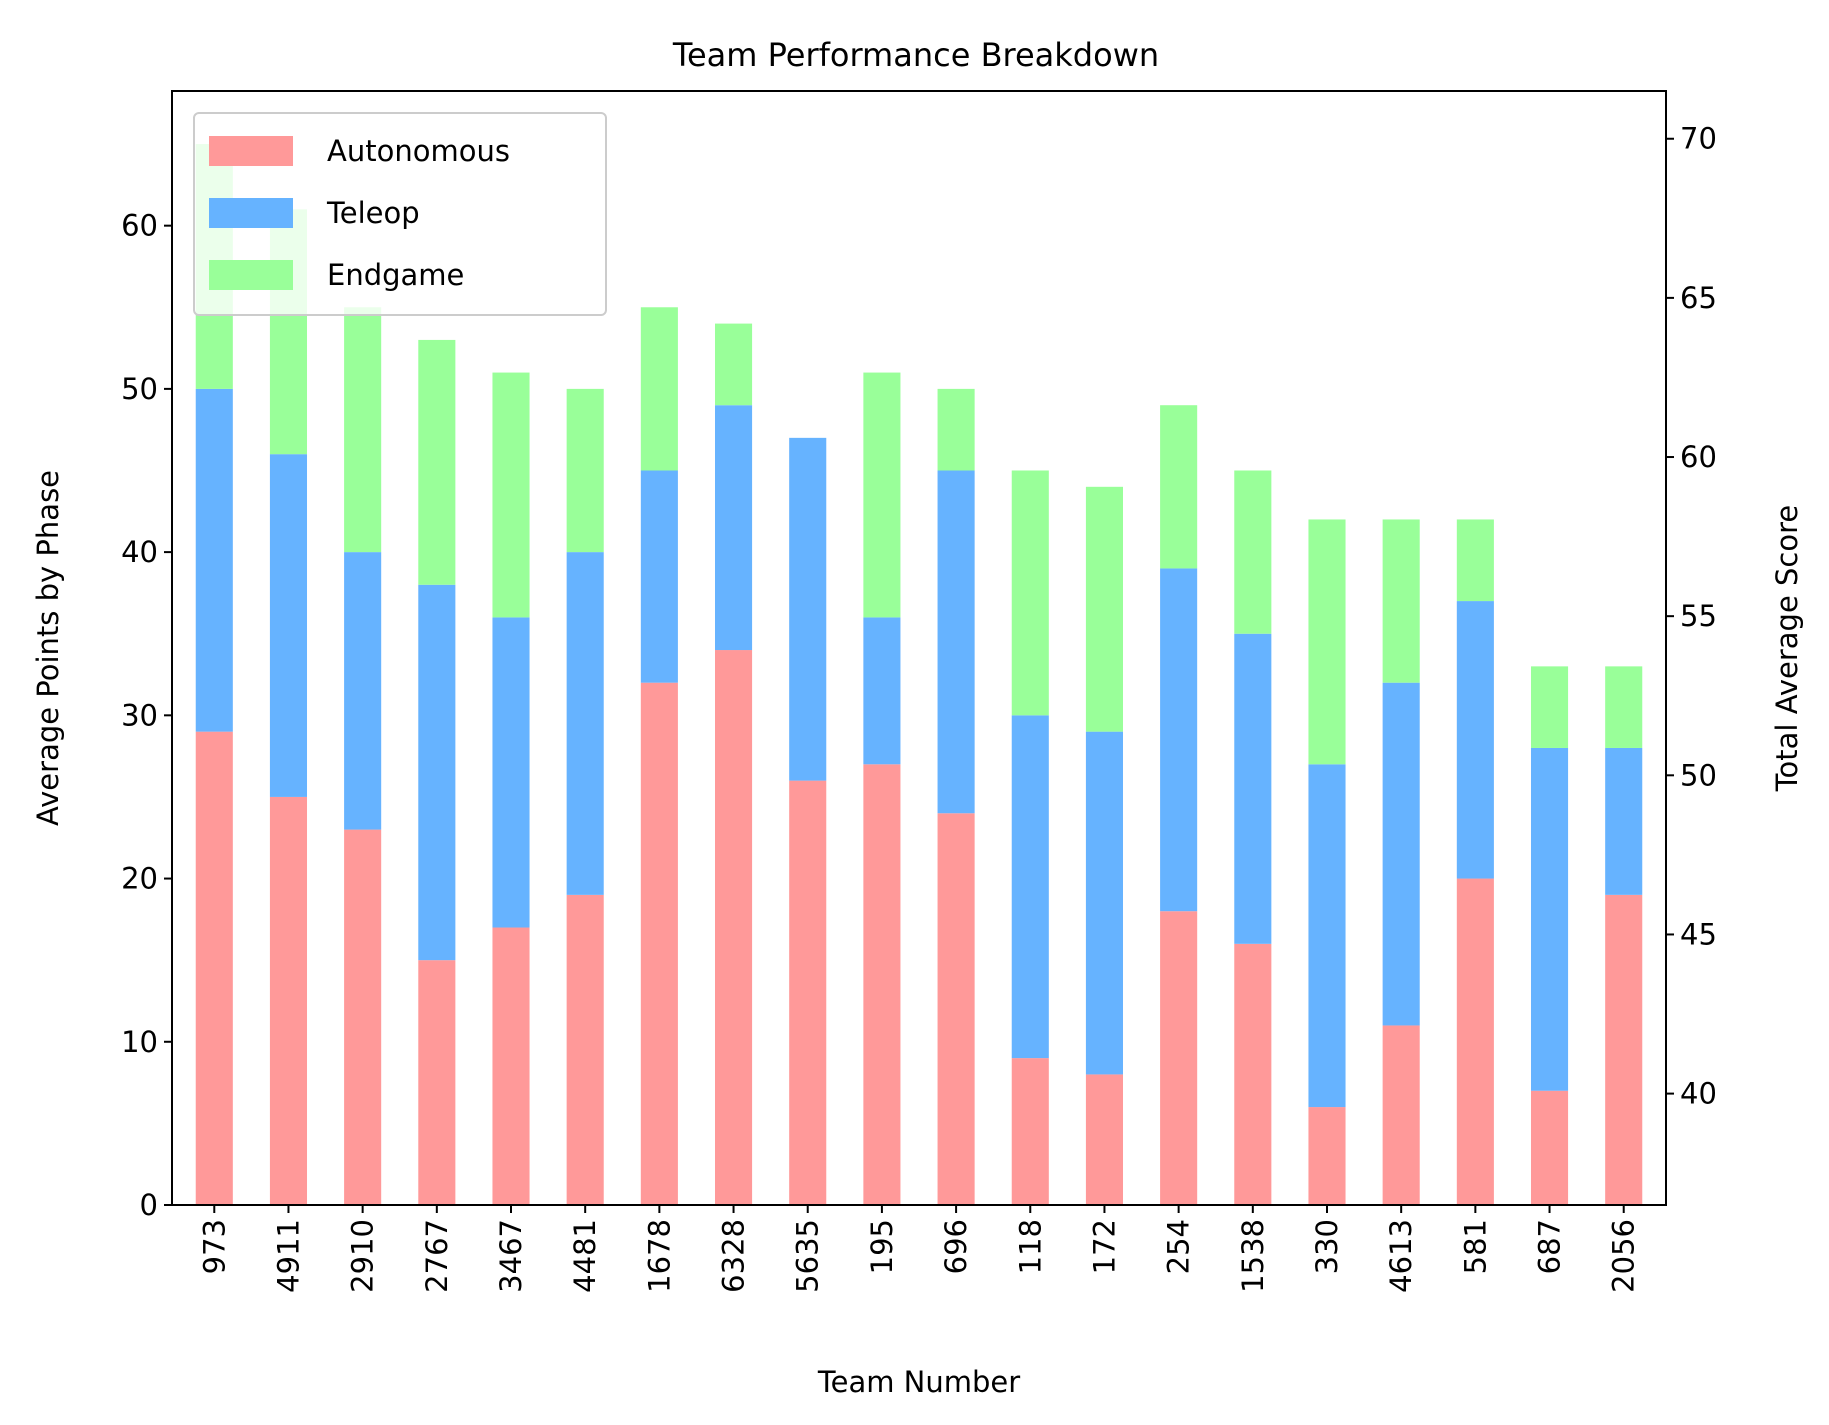 The height and width of the screenshot is (1425, 1829). What do you see at coordinates (139, 552) in the screenshot?
I see `y-tick-label-40: 40` at bounding box center [139, 552].